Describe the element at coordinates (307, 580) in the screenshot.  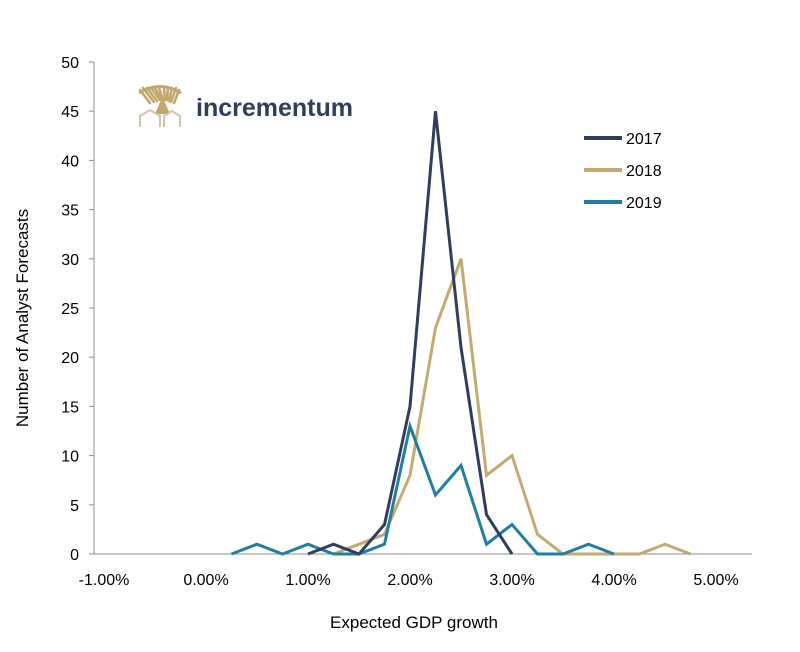
I see `x-tick-label: 1.00%` at that location.